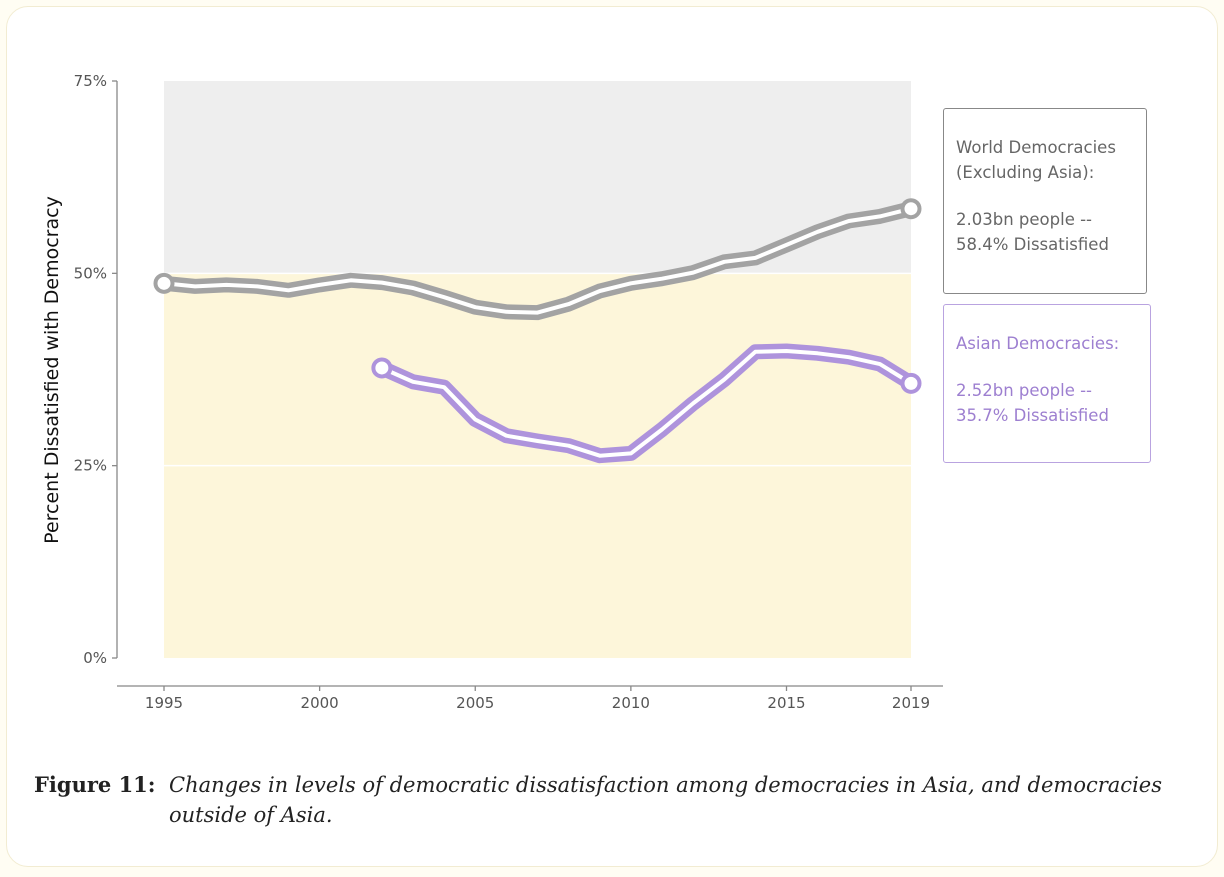 This screenshot has height=877, width=1224. Describe the element at coordinates (475, 703) in the screenshot. I see `x-tick-label: 2005` at that location.